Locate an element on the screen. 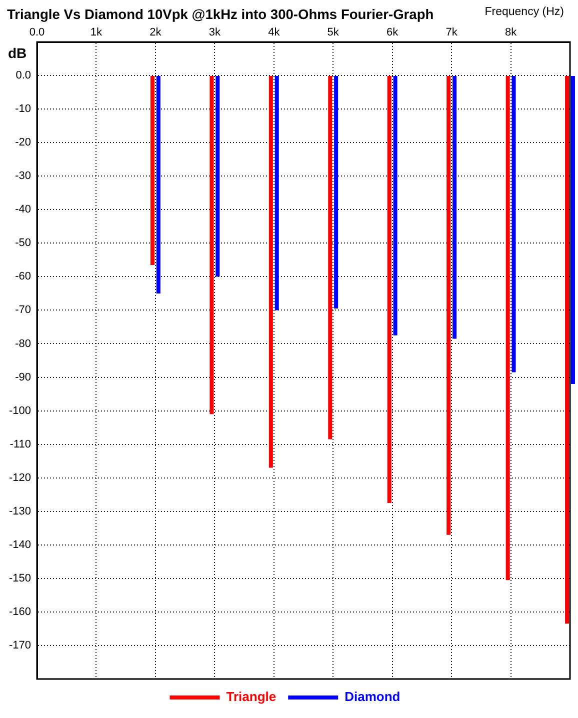  y-tick-label: -80 is located at coordinates (23, 344).